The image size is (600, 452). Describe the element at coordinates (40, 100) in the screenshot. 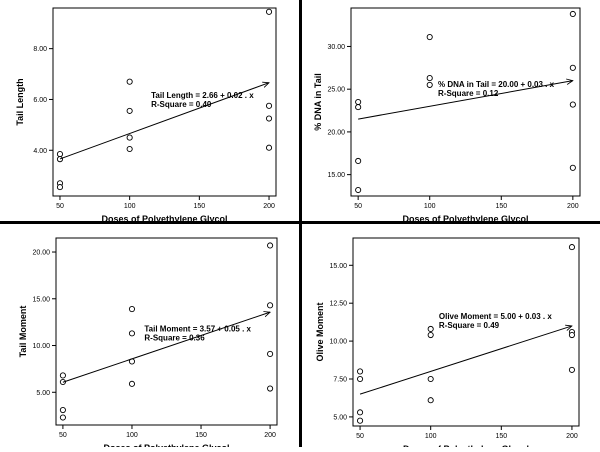

I see `y-tick-label: 6.00` at that location.